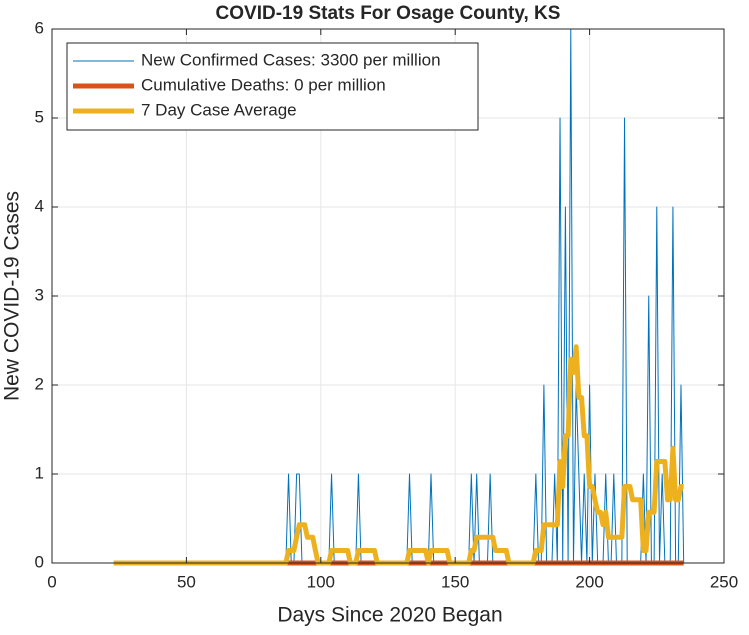 Image resolution: width=749 pixels, height=635 pixels. Describe the element at coordinates (39, 561) in the screenshot. I see `y-tick-label: 0` at that location.